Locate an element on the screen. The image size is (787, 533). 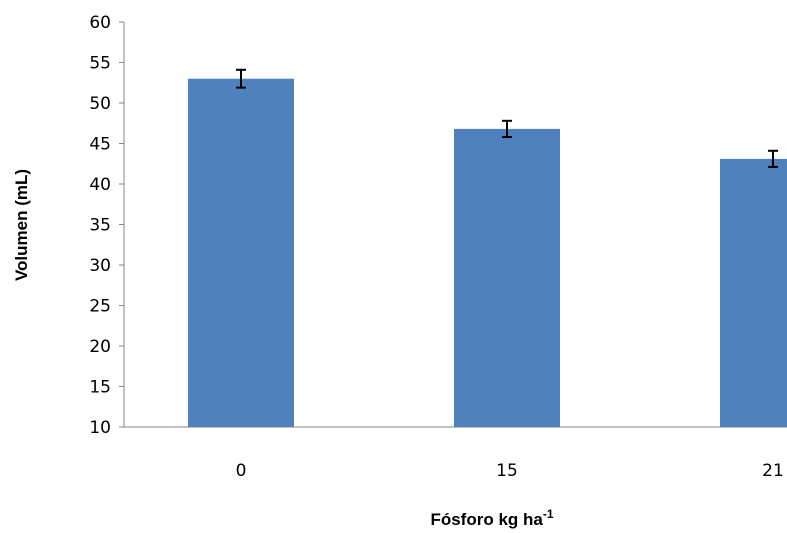
x-tick-label-0: 0 is located at coordinates (241, 471).